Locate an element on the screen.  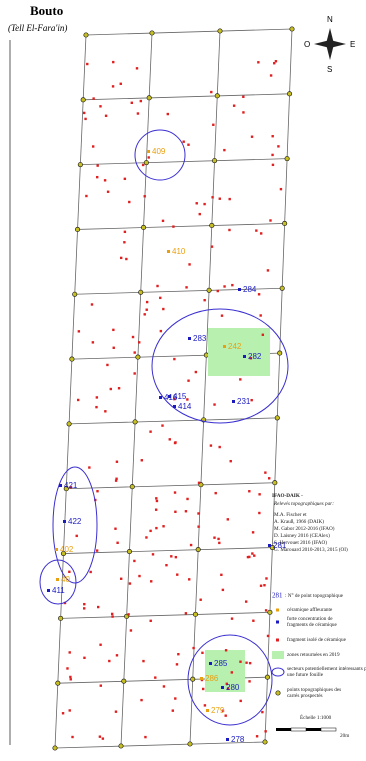
scale-label: Échelle 1:1000 is located at coordinates (316, 717).